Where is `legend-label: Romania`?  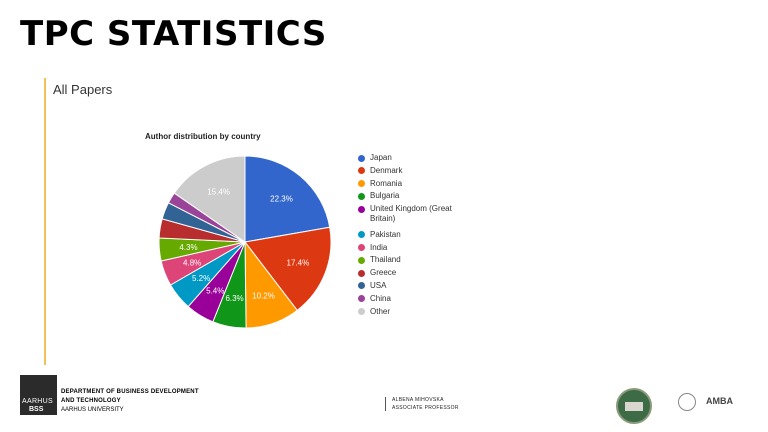 legend-label: Romania is located at coordinates (386, 183).